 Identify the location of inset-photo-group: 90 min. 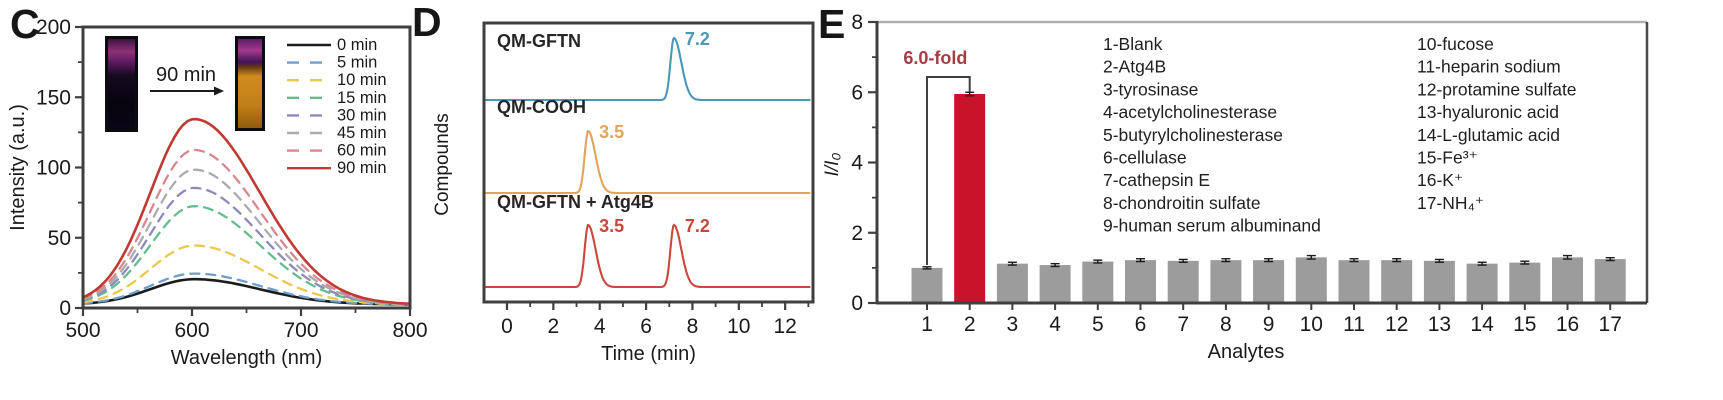
(185, 84).